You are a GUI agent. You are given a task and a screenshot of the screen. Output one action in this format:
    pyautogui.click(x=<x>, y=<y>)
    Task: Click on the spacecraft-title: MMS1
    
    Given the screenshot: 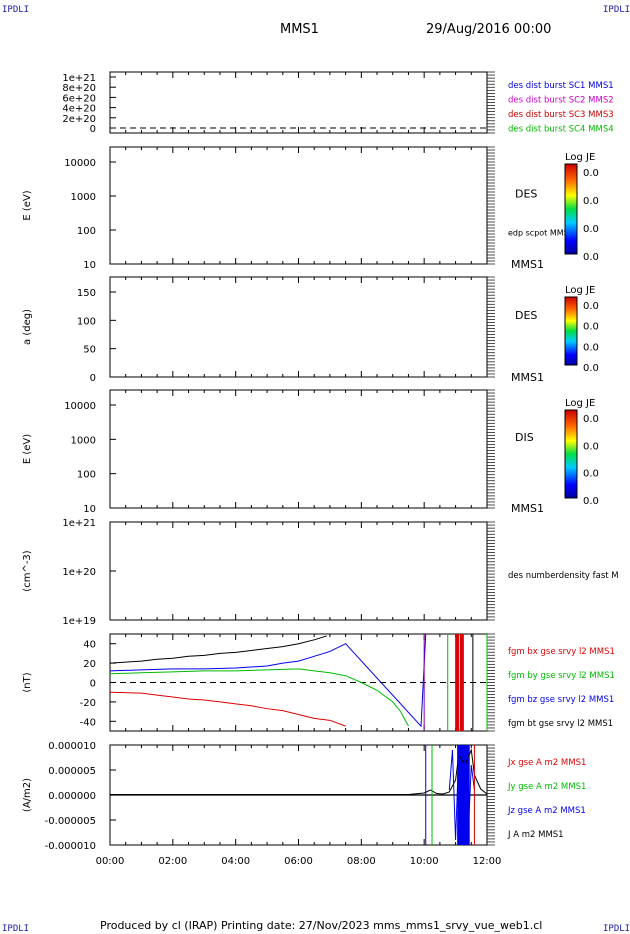 What is the action you would take?
    pyautogui.click(x=299, y=29)
    